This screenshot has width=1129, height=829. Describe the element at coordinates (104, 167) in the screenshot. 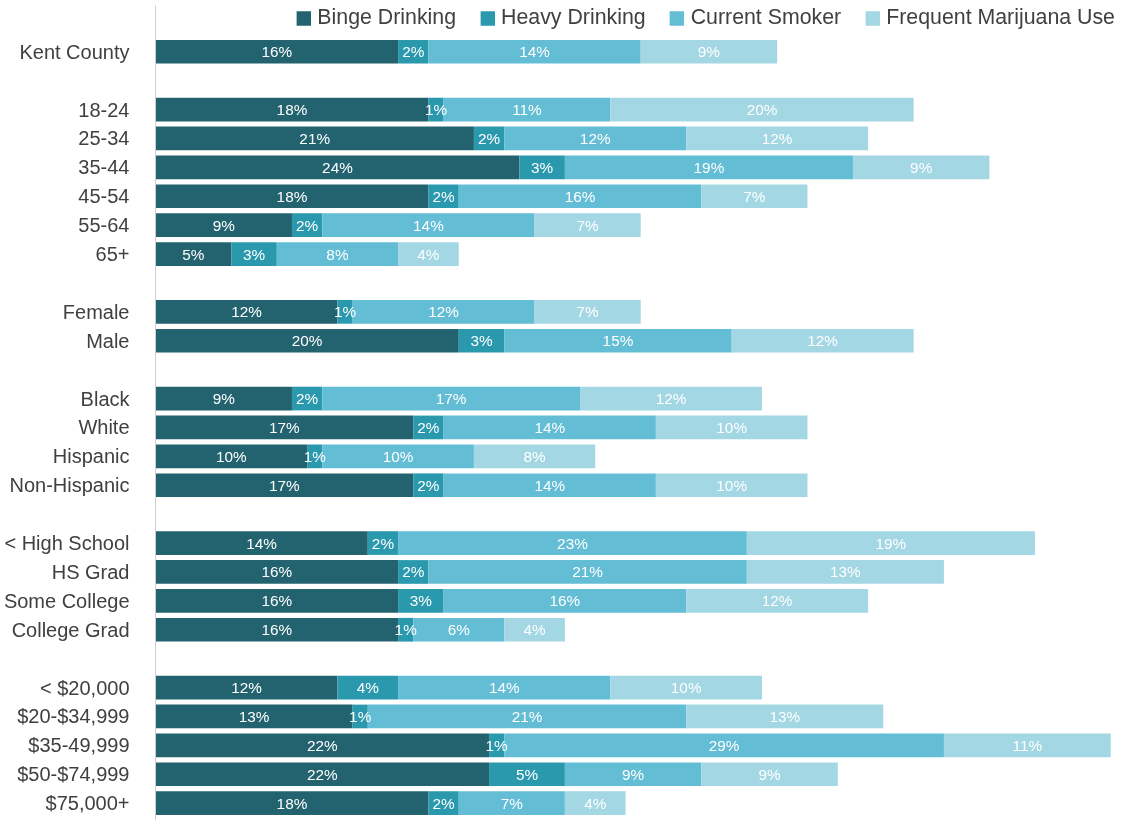

I see `y-tick-label: 35-44` at that location.